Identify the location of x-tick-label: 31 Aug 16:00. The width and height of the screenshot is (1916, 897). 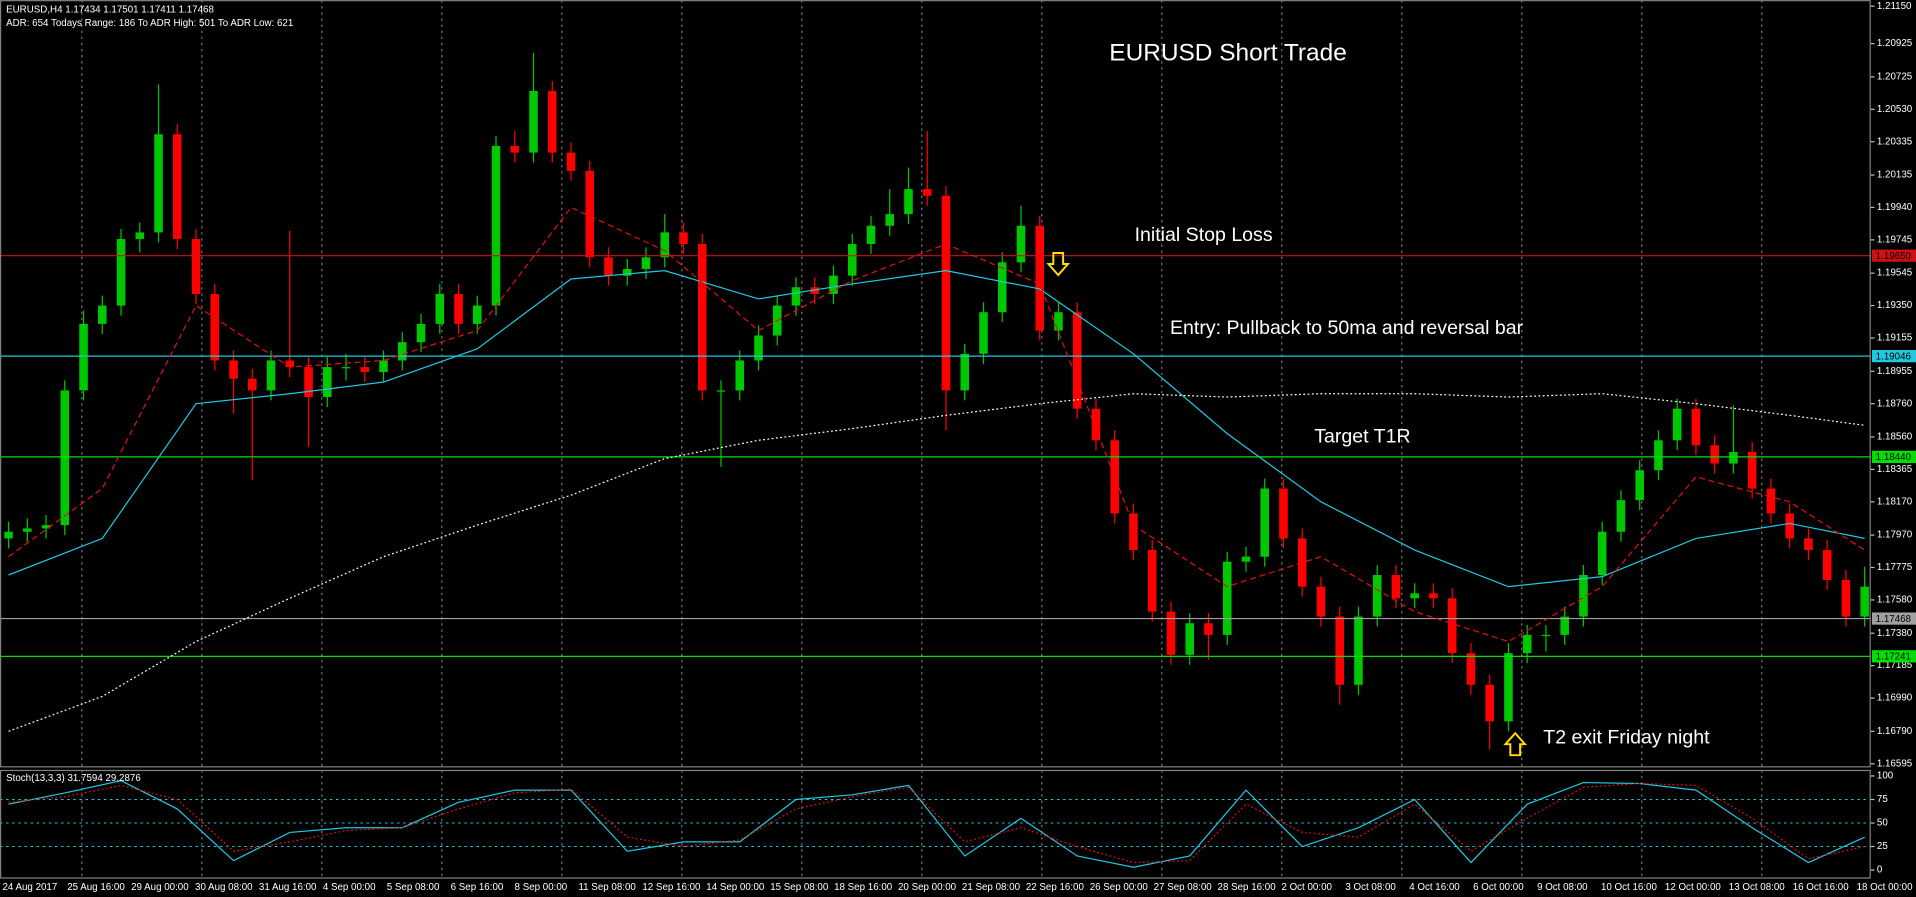
(288, 887).